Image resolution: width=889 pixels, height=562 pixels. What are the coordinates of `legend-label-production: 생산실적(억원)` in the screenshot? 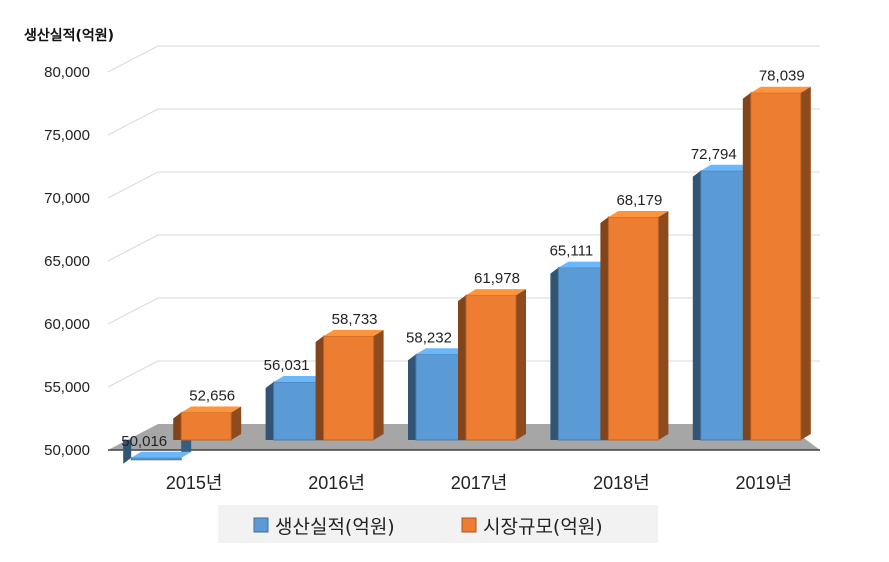 It's located at (335, 527).